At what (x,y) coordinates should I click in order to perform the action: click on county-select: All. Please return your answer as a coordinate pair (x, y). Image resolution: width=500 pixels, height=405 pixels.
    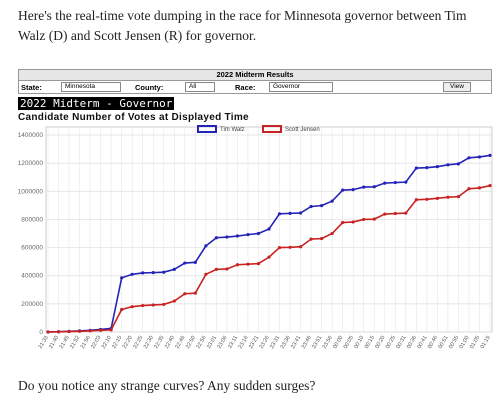
    Looking at the image, I should click on (200, 87).